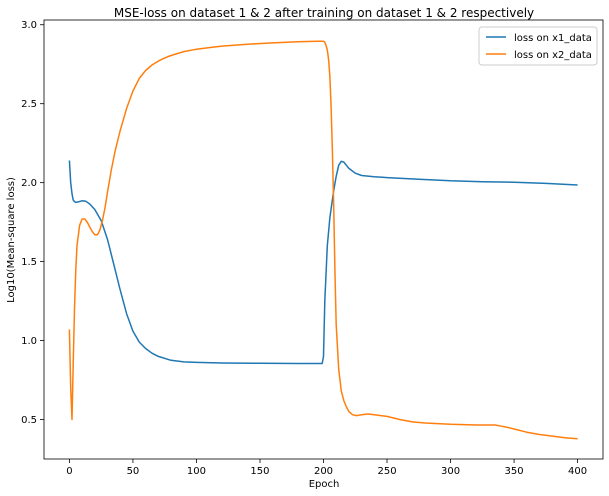 The width and height of the screenshot is (609, 496). Describe the element at coordinates (514, 471) in the screenshot. I see `x-tick-label: 350` at that location.